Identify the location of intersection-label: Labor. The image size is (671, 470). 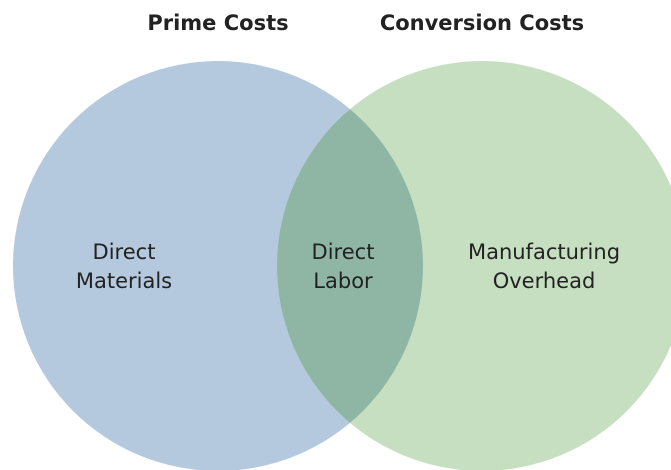
(343, 281).